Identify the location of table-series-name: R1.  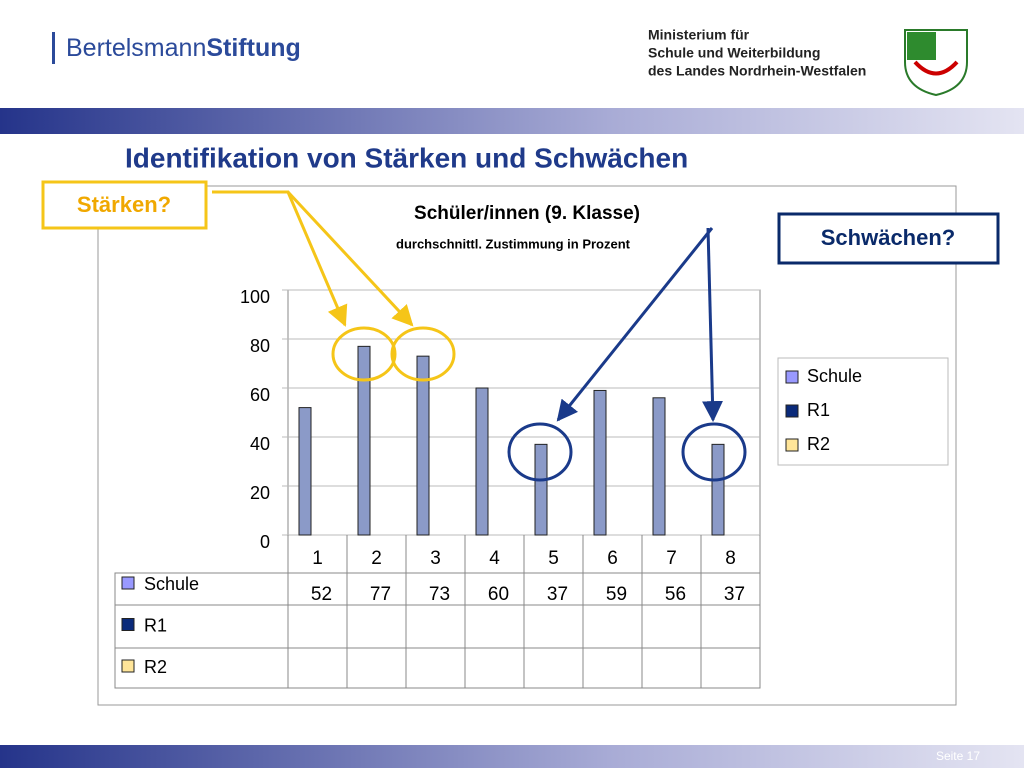
(155, 625).